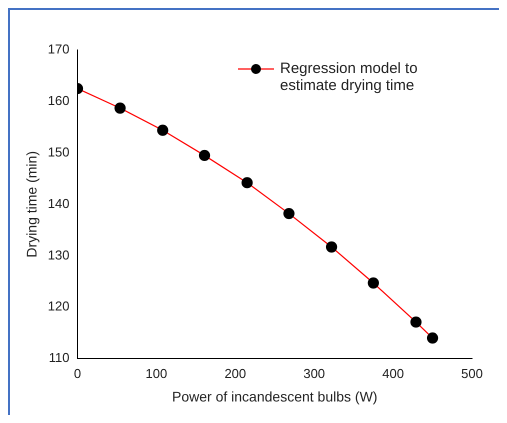 Image resolution: width=507 pixels, height=423 pixels. I want to click on y-tick-label: 140, so click(59, 203).